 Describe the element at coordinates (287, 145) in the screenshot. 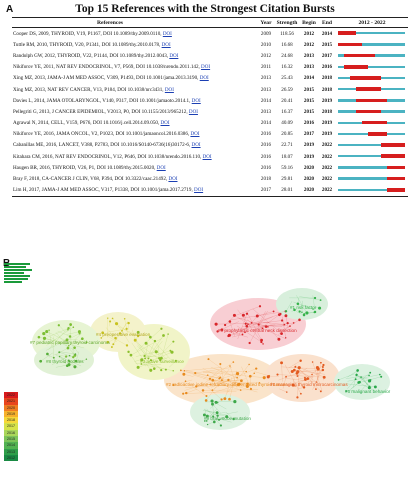

I see `strength-cell: 22.71` at that location.